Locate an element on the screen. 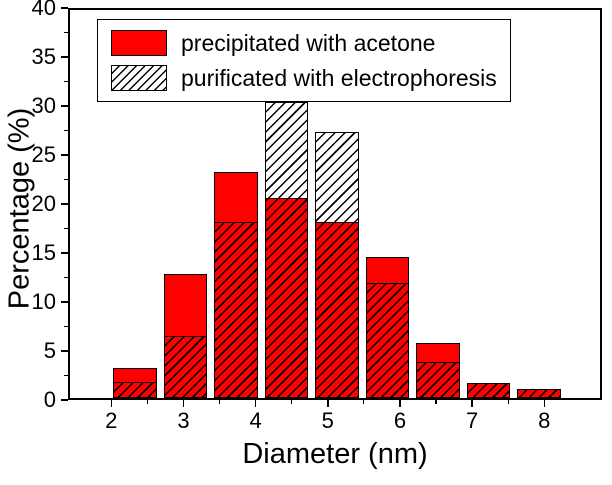 Image resolution: width=612 pixels, height=485 pixels. x-tick-label: 3 is located at coordinates (183, 420).